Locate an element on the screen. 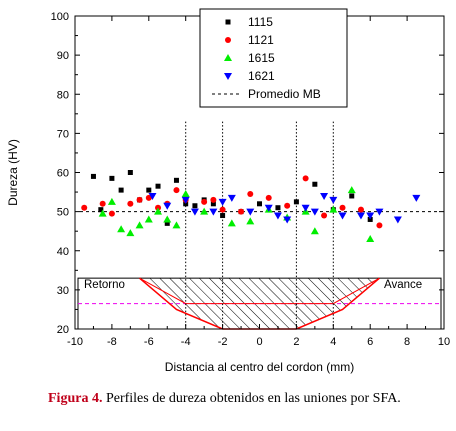  x-tick-label: -10 is located at coordinates (75, 342).